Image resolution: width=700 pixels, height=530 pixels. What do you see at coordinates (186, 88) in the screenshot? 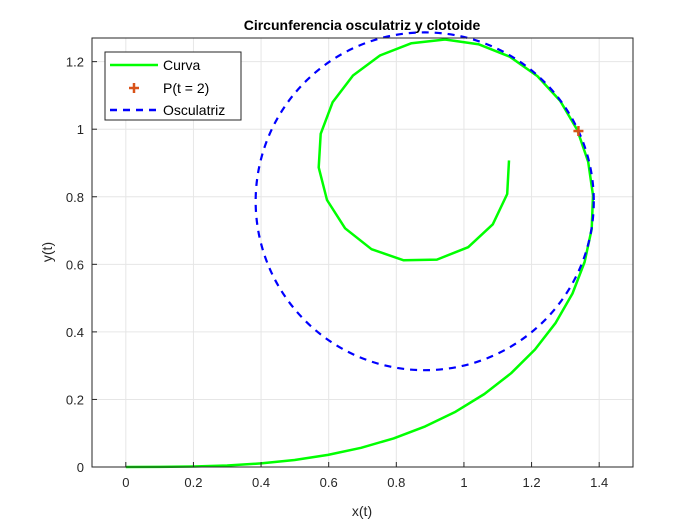
I see `legend-label-point: P(t = 2)` at bounding box center [186, 88].